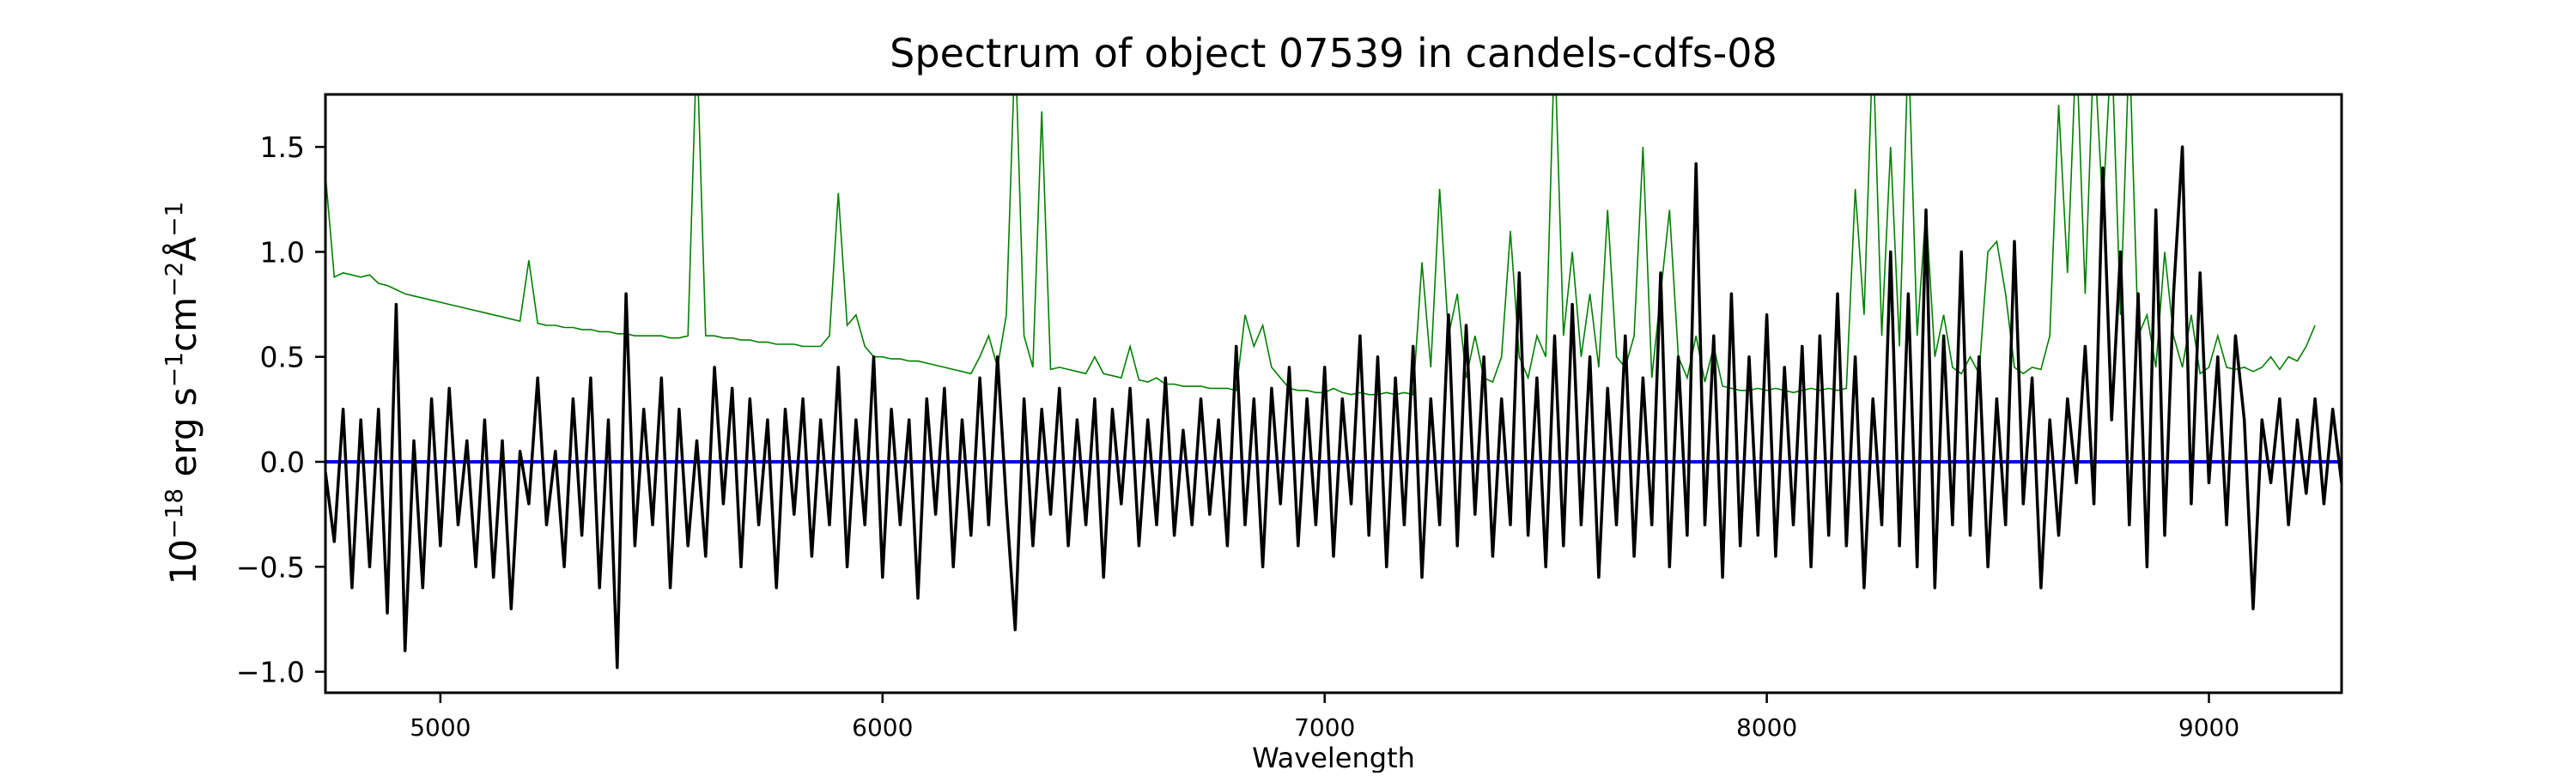 This screenshot has height=776, width=2576. I want to click on y-tick-label: 0.0, so click(282, 462).